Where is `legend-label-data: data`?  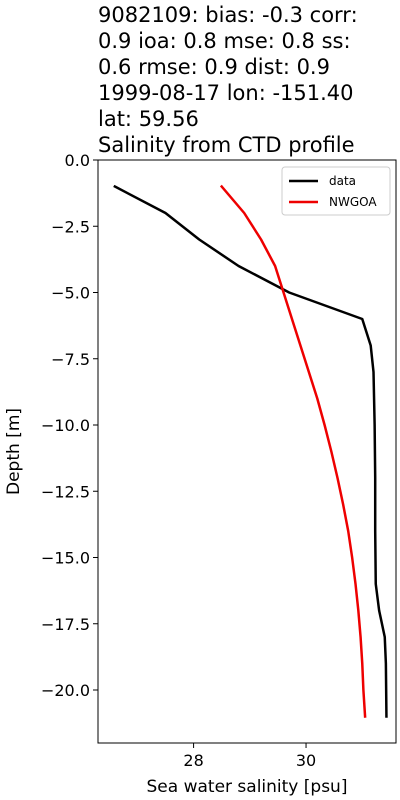
legend-label-data: data is located at coordinates (342, 181).